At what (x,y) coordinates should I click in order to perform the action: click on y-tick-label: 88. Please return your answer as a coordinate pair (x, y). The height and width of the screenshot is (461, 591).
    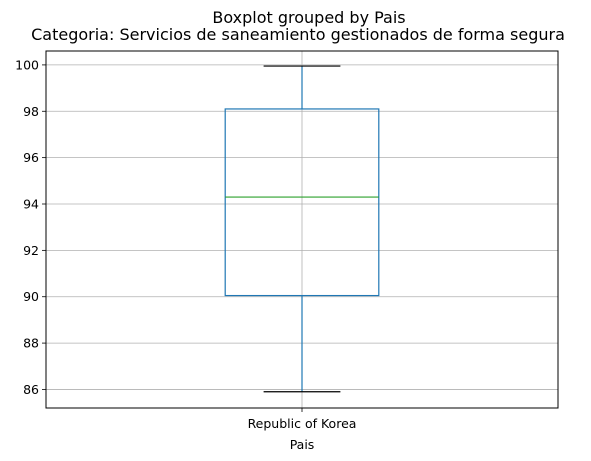
    Looking at the image, I should click on (31, 343).